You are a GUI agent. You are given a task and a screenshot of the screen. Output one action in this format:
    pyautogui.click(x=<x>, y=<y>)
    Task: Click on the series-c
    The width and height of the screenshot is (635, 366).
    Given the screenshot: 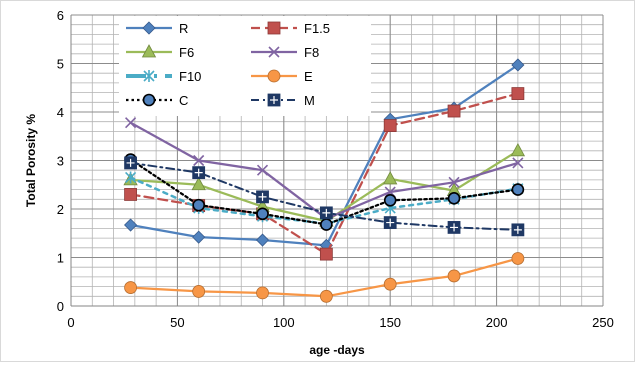 What is the action you would take?
    pyautogui.click(x=324, y=192)
    